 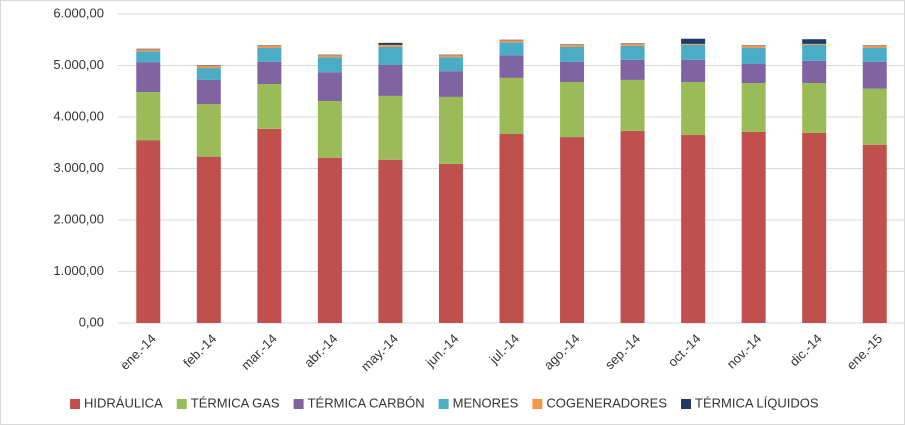 I want to click on y-tick-label: 5.000,00, so click(x=78, y=64).